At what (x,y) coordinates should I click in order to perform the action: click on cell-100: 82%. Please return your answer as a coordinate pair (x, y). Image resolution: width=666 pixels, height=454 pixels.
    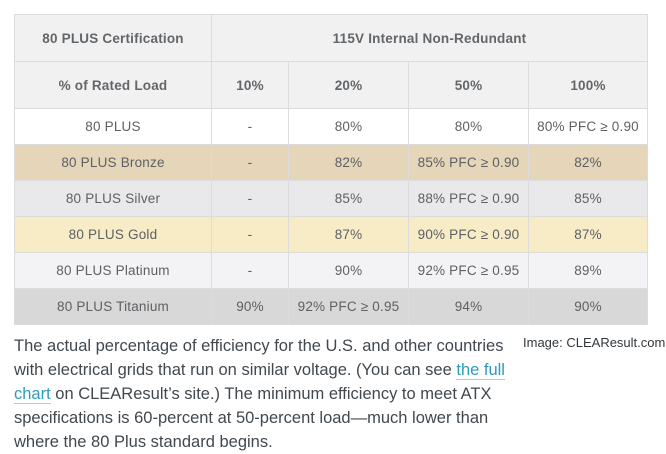
    Looking at the image, I should click on (588, 162).